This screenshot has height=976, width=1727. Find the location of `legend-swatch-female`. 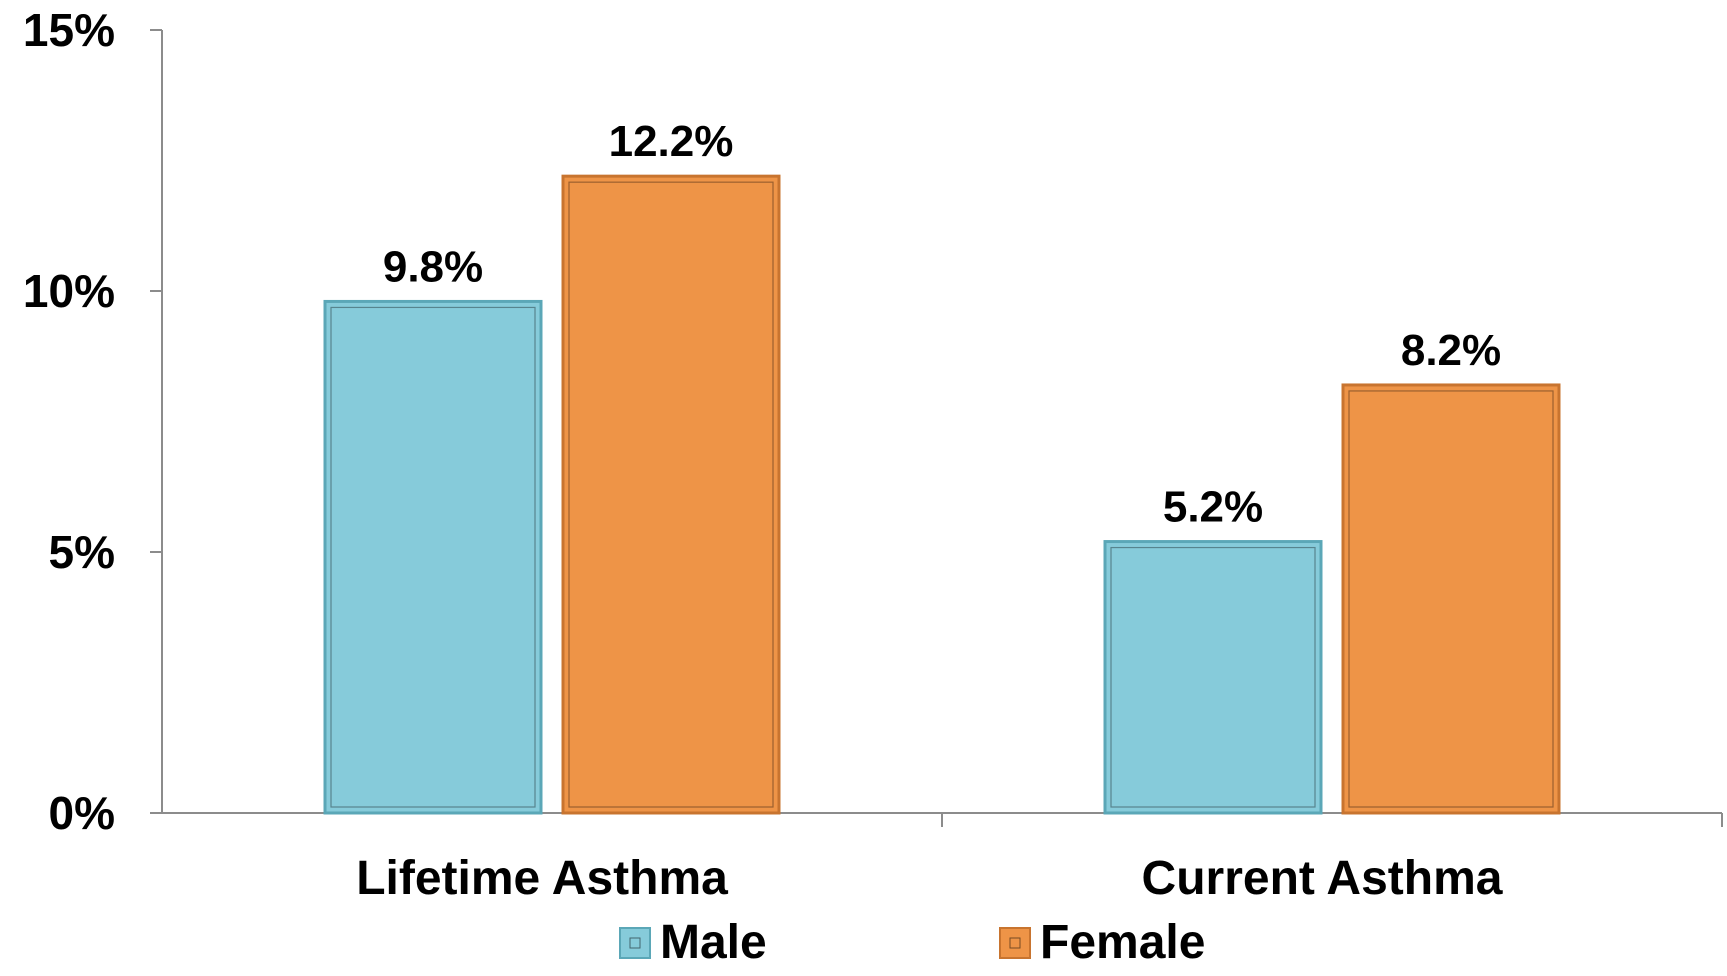

legend-swatch-female is located at coordinates (1015, 943).